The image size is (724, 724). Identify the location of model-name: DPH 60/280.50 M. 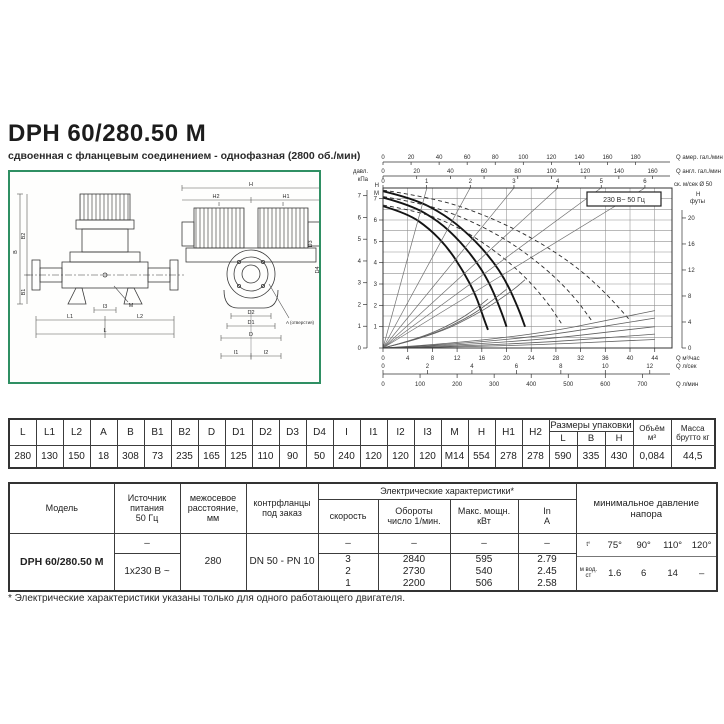
(61, 561).